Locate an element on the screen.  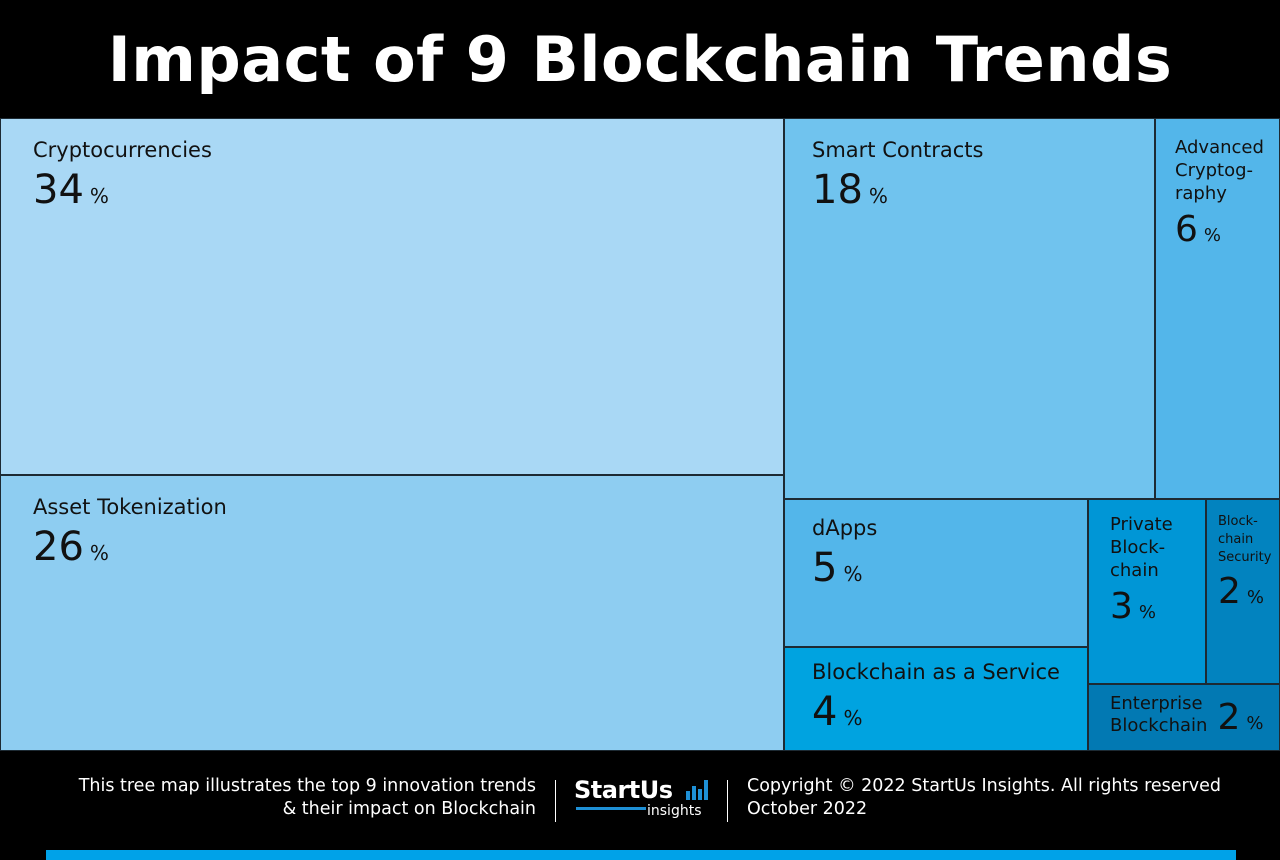
tile-label: Block- chain Security is located at coordinates (1245, 539).